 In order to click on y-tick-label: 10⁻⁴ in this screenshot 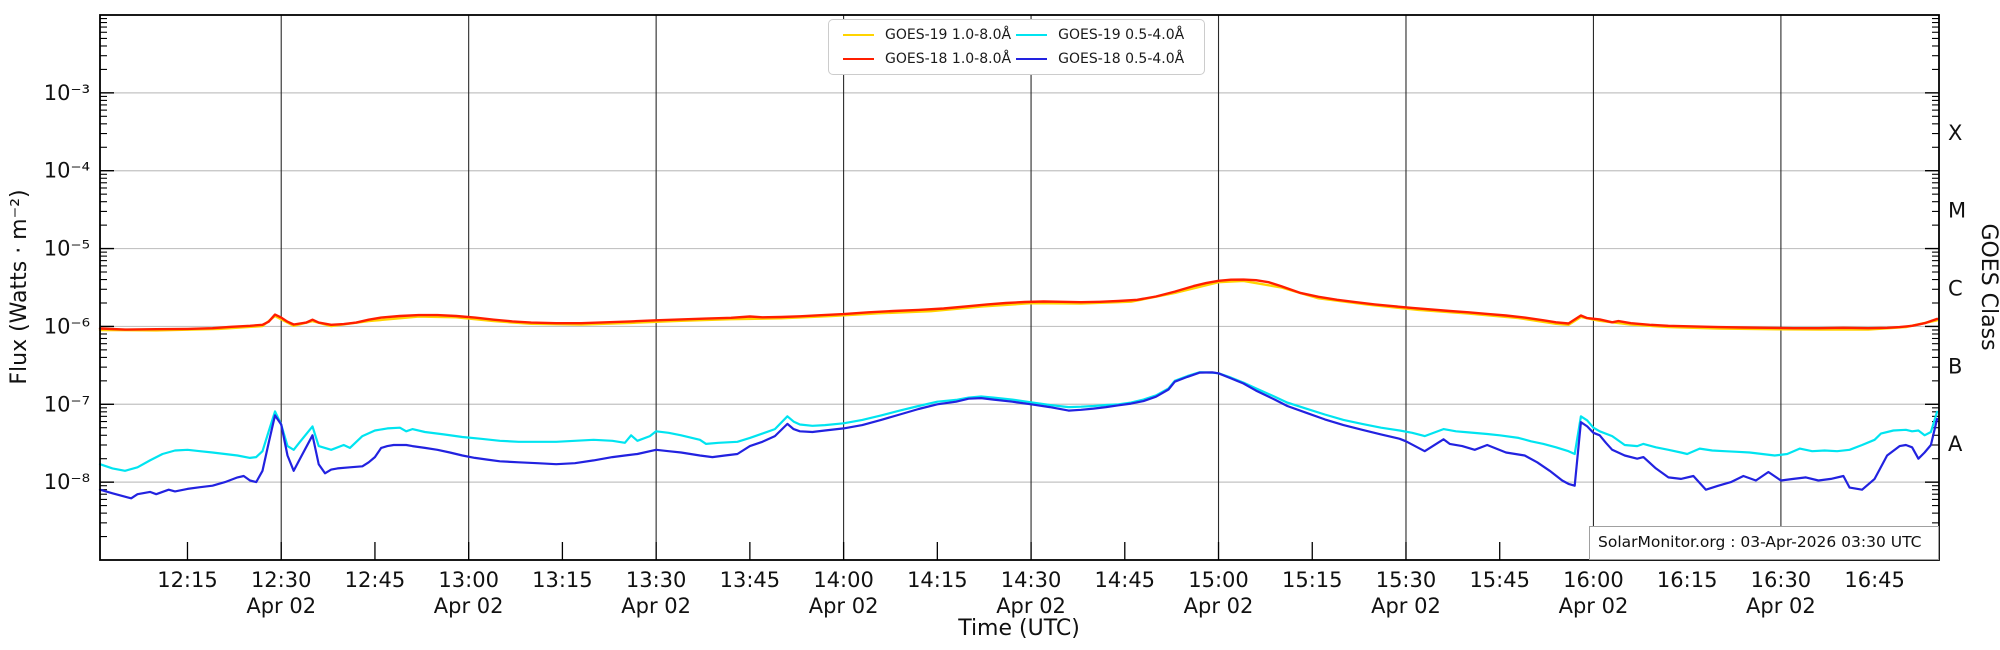, I will do `click(67, 171)`.